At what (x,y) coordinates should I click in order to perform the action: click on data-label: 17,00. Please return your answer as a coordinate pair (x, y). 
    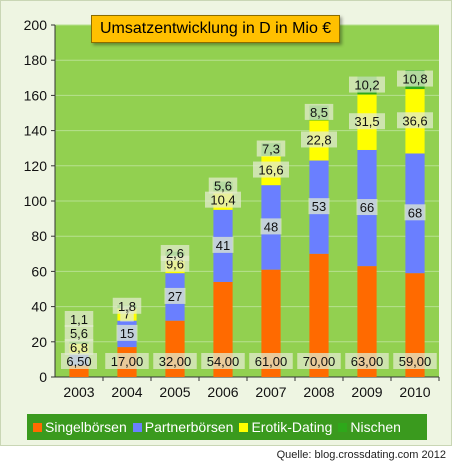
    Looking at the image, I should click on (127, 361).